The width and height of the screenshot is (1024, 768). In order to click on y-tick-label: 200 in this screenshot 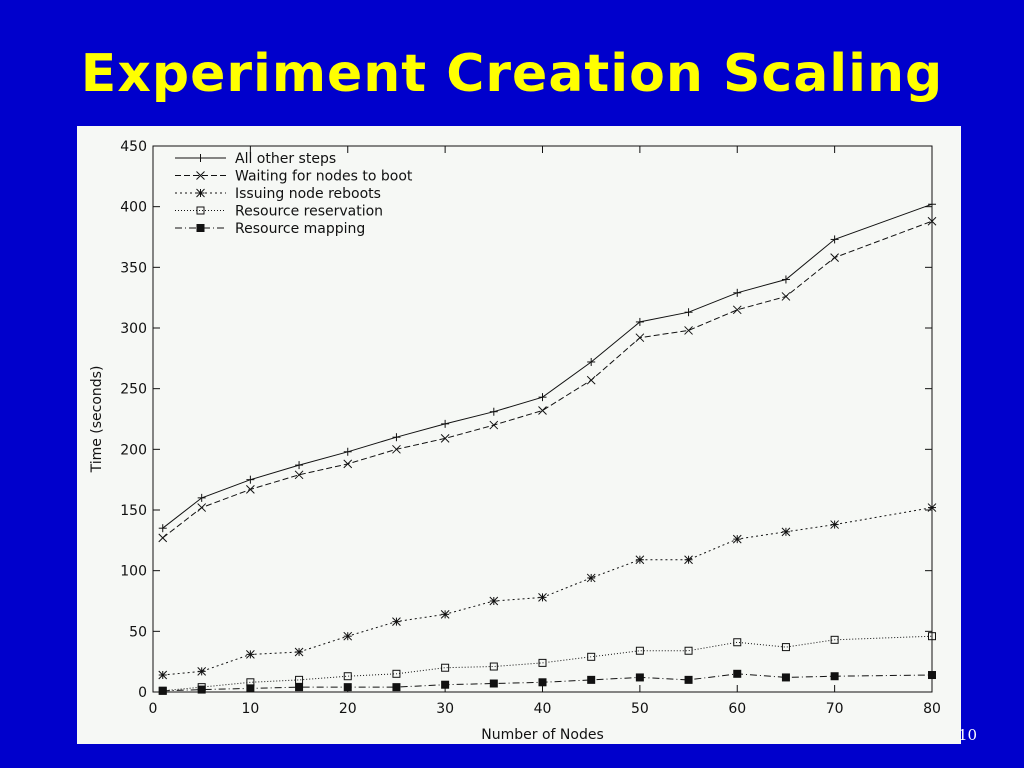, I will do `click(133, 450)`.